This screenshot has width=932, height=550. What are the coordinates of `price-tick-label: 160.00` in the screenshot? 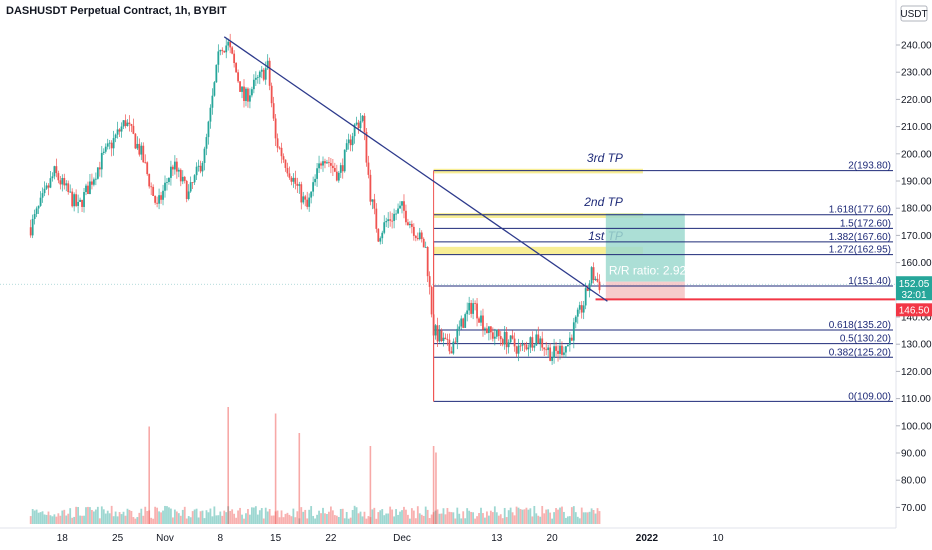 It's located at (916, 263).